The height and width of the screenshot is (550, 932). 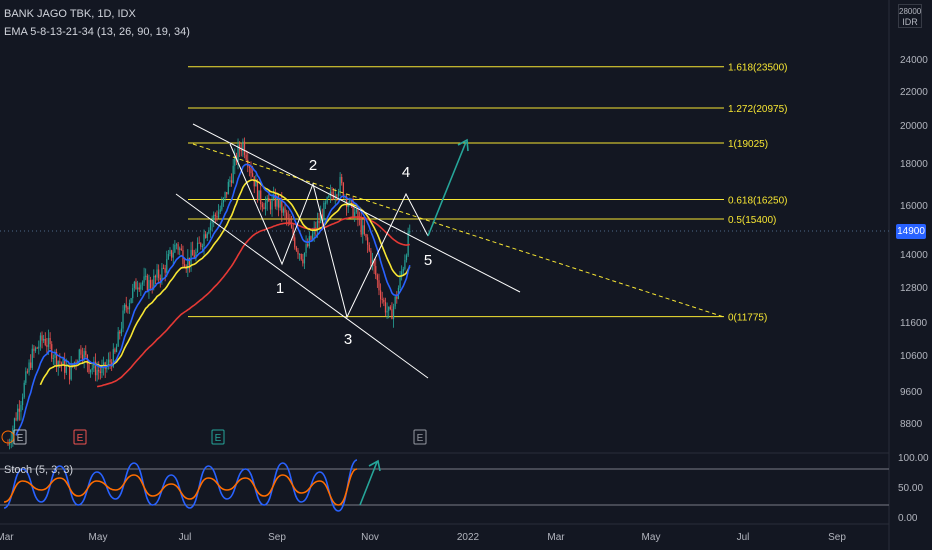 What do you see at coordinates (313, 165) in the screenshot?
I see `wave-label: 2` at bounding box center [313, 165].